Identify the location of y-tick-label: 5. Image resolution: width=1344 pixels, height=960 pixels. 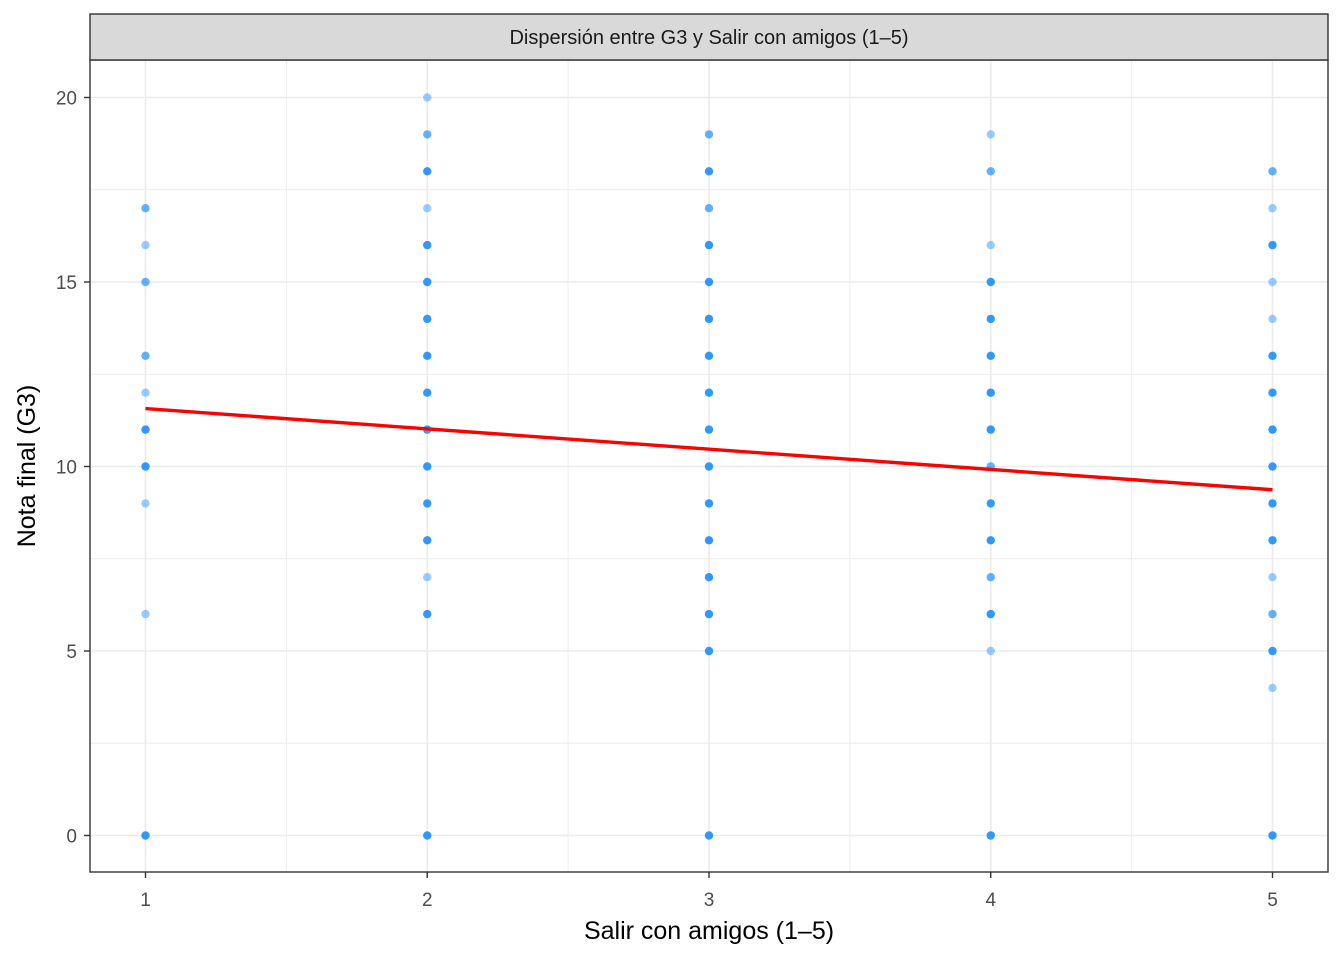
(71, 652).